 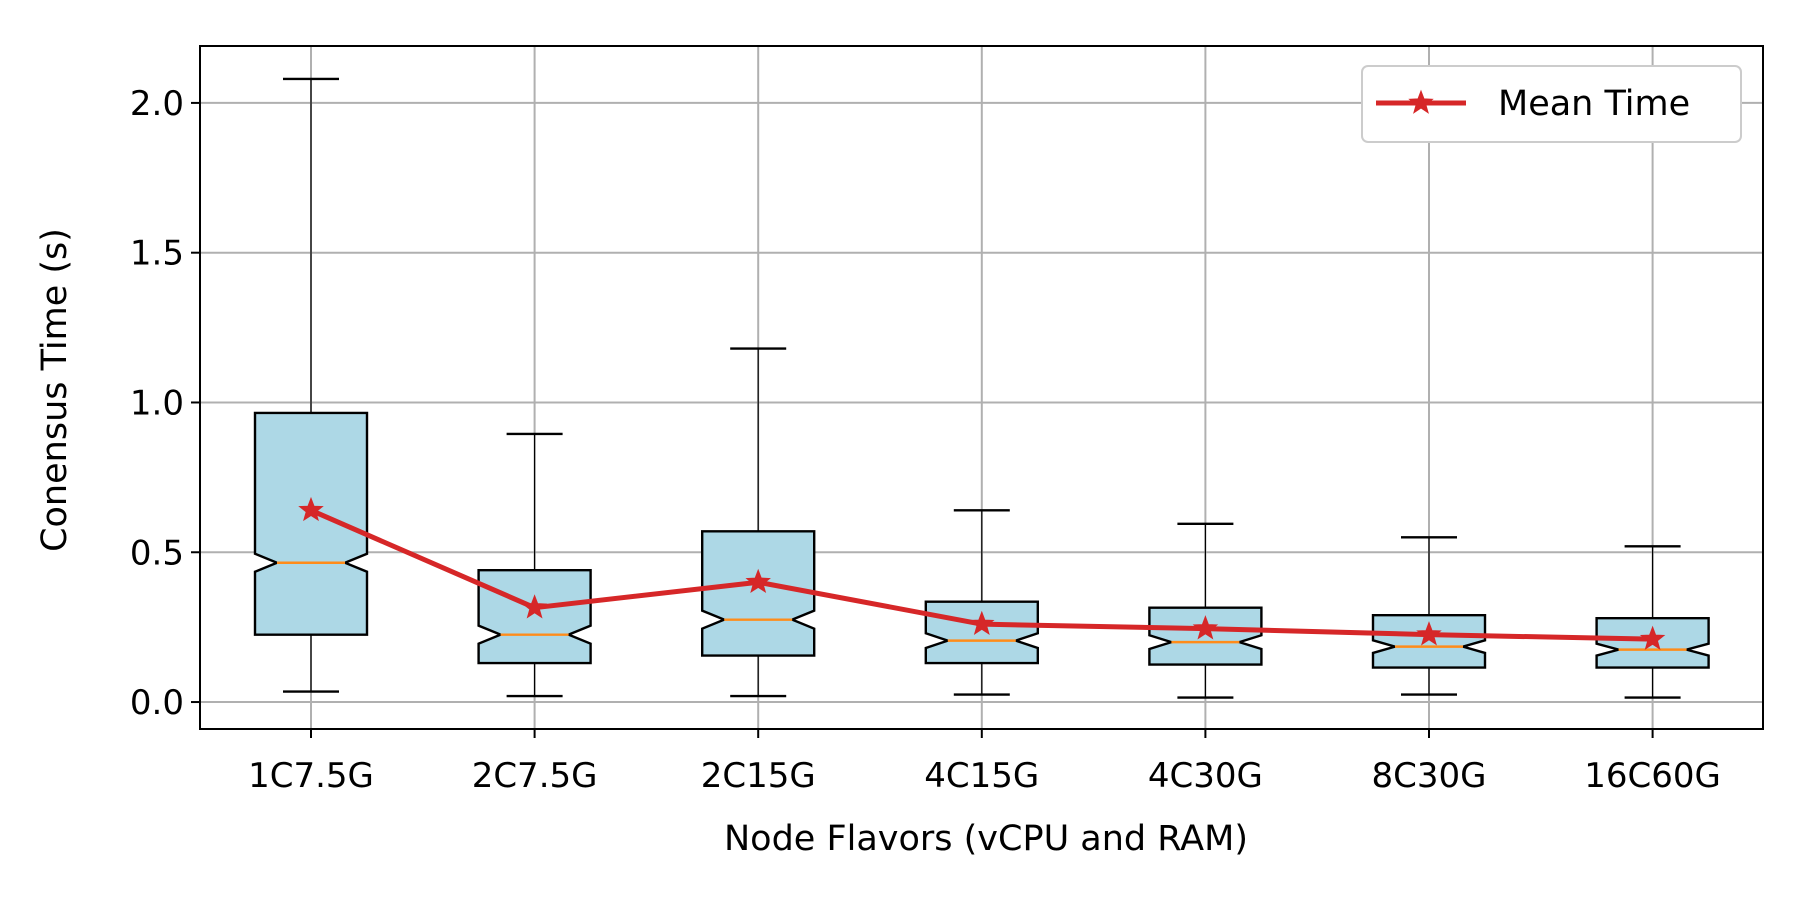 I want to click on mean-point-4C15G, so click(x=982, y=623).